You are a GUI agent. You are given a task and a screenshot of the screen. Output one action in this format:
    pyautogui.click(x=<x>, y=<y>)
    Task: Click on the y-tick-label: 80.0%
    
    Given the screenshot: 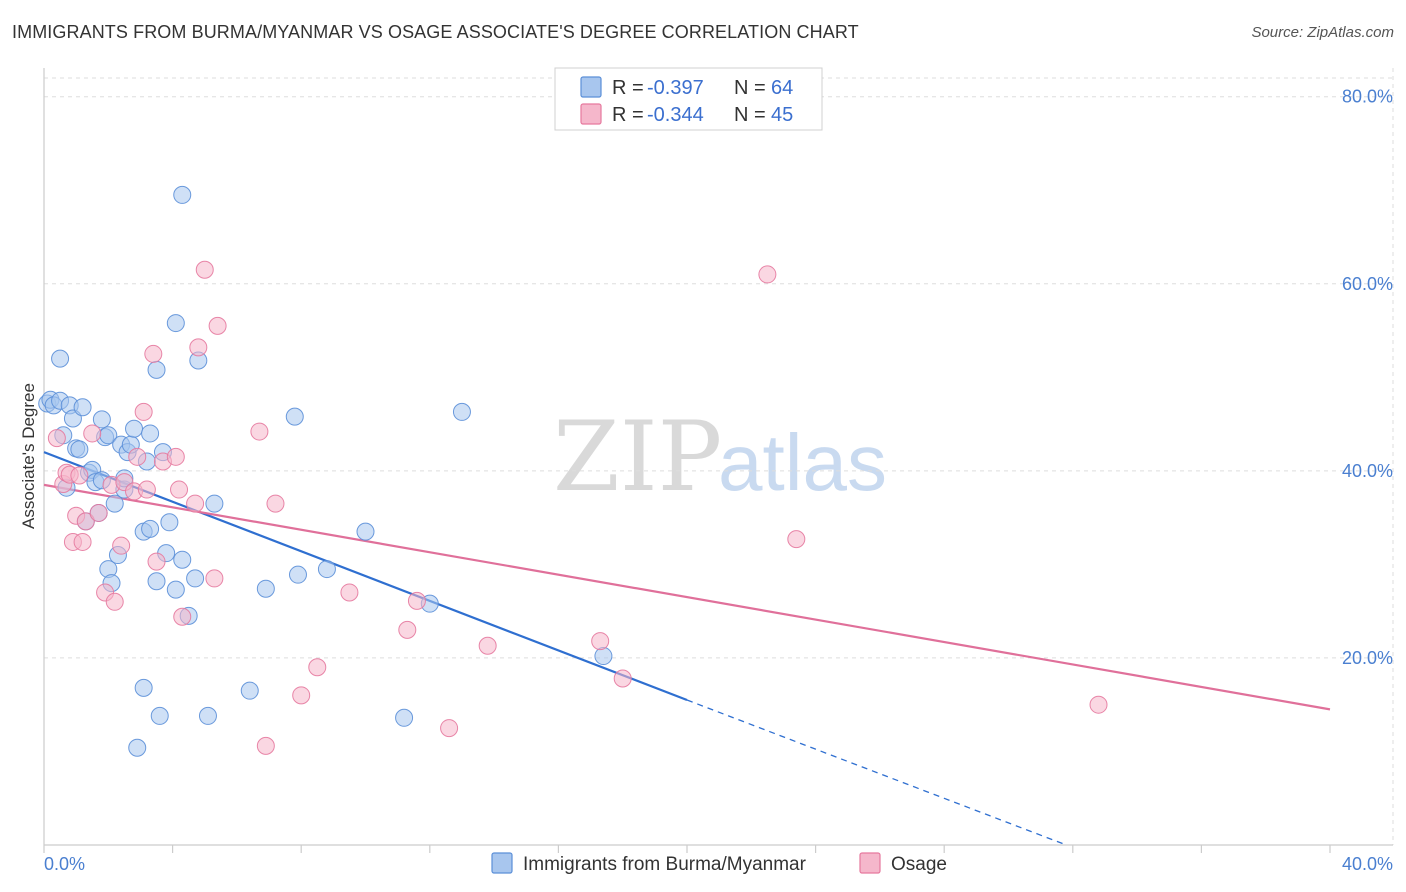 What is the action you would take?
    pyautogui.click(x=1367, y=97)
    